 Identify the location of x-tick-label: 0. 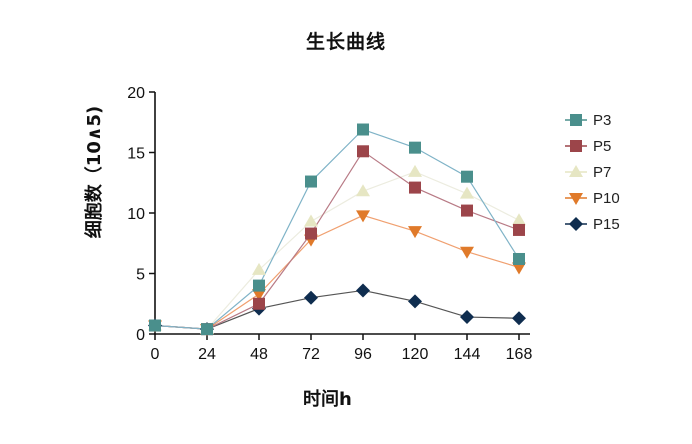
(155, 354).